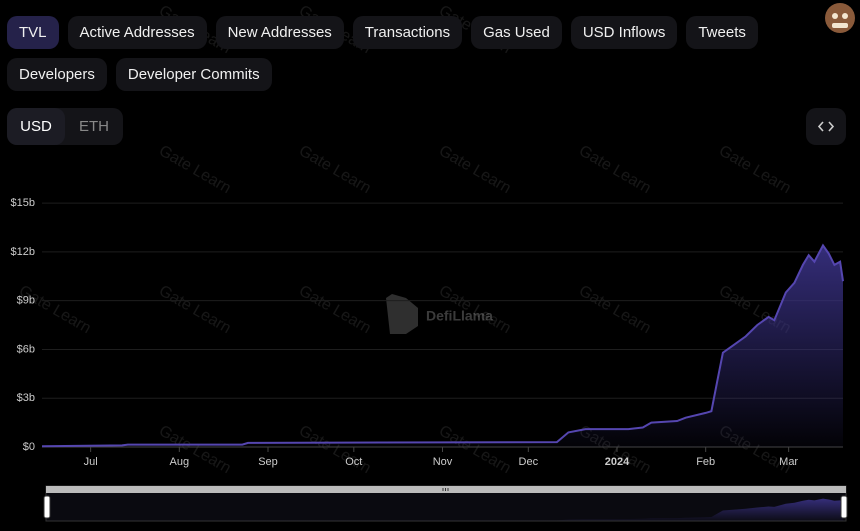 The image size is (860, 531). What do you see at coordinates (443, 462) in the screenshot?
I see `x-tick-label: Nov` at bounding box center [443, 462].